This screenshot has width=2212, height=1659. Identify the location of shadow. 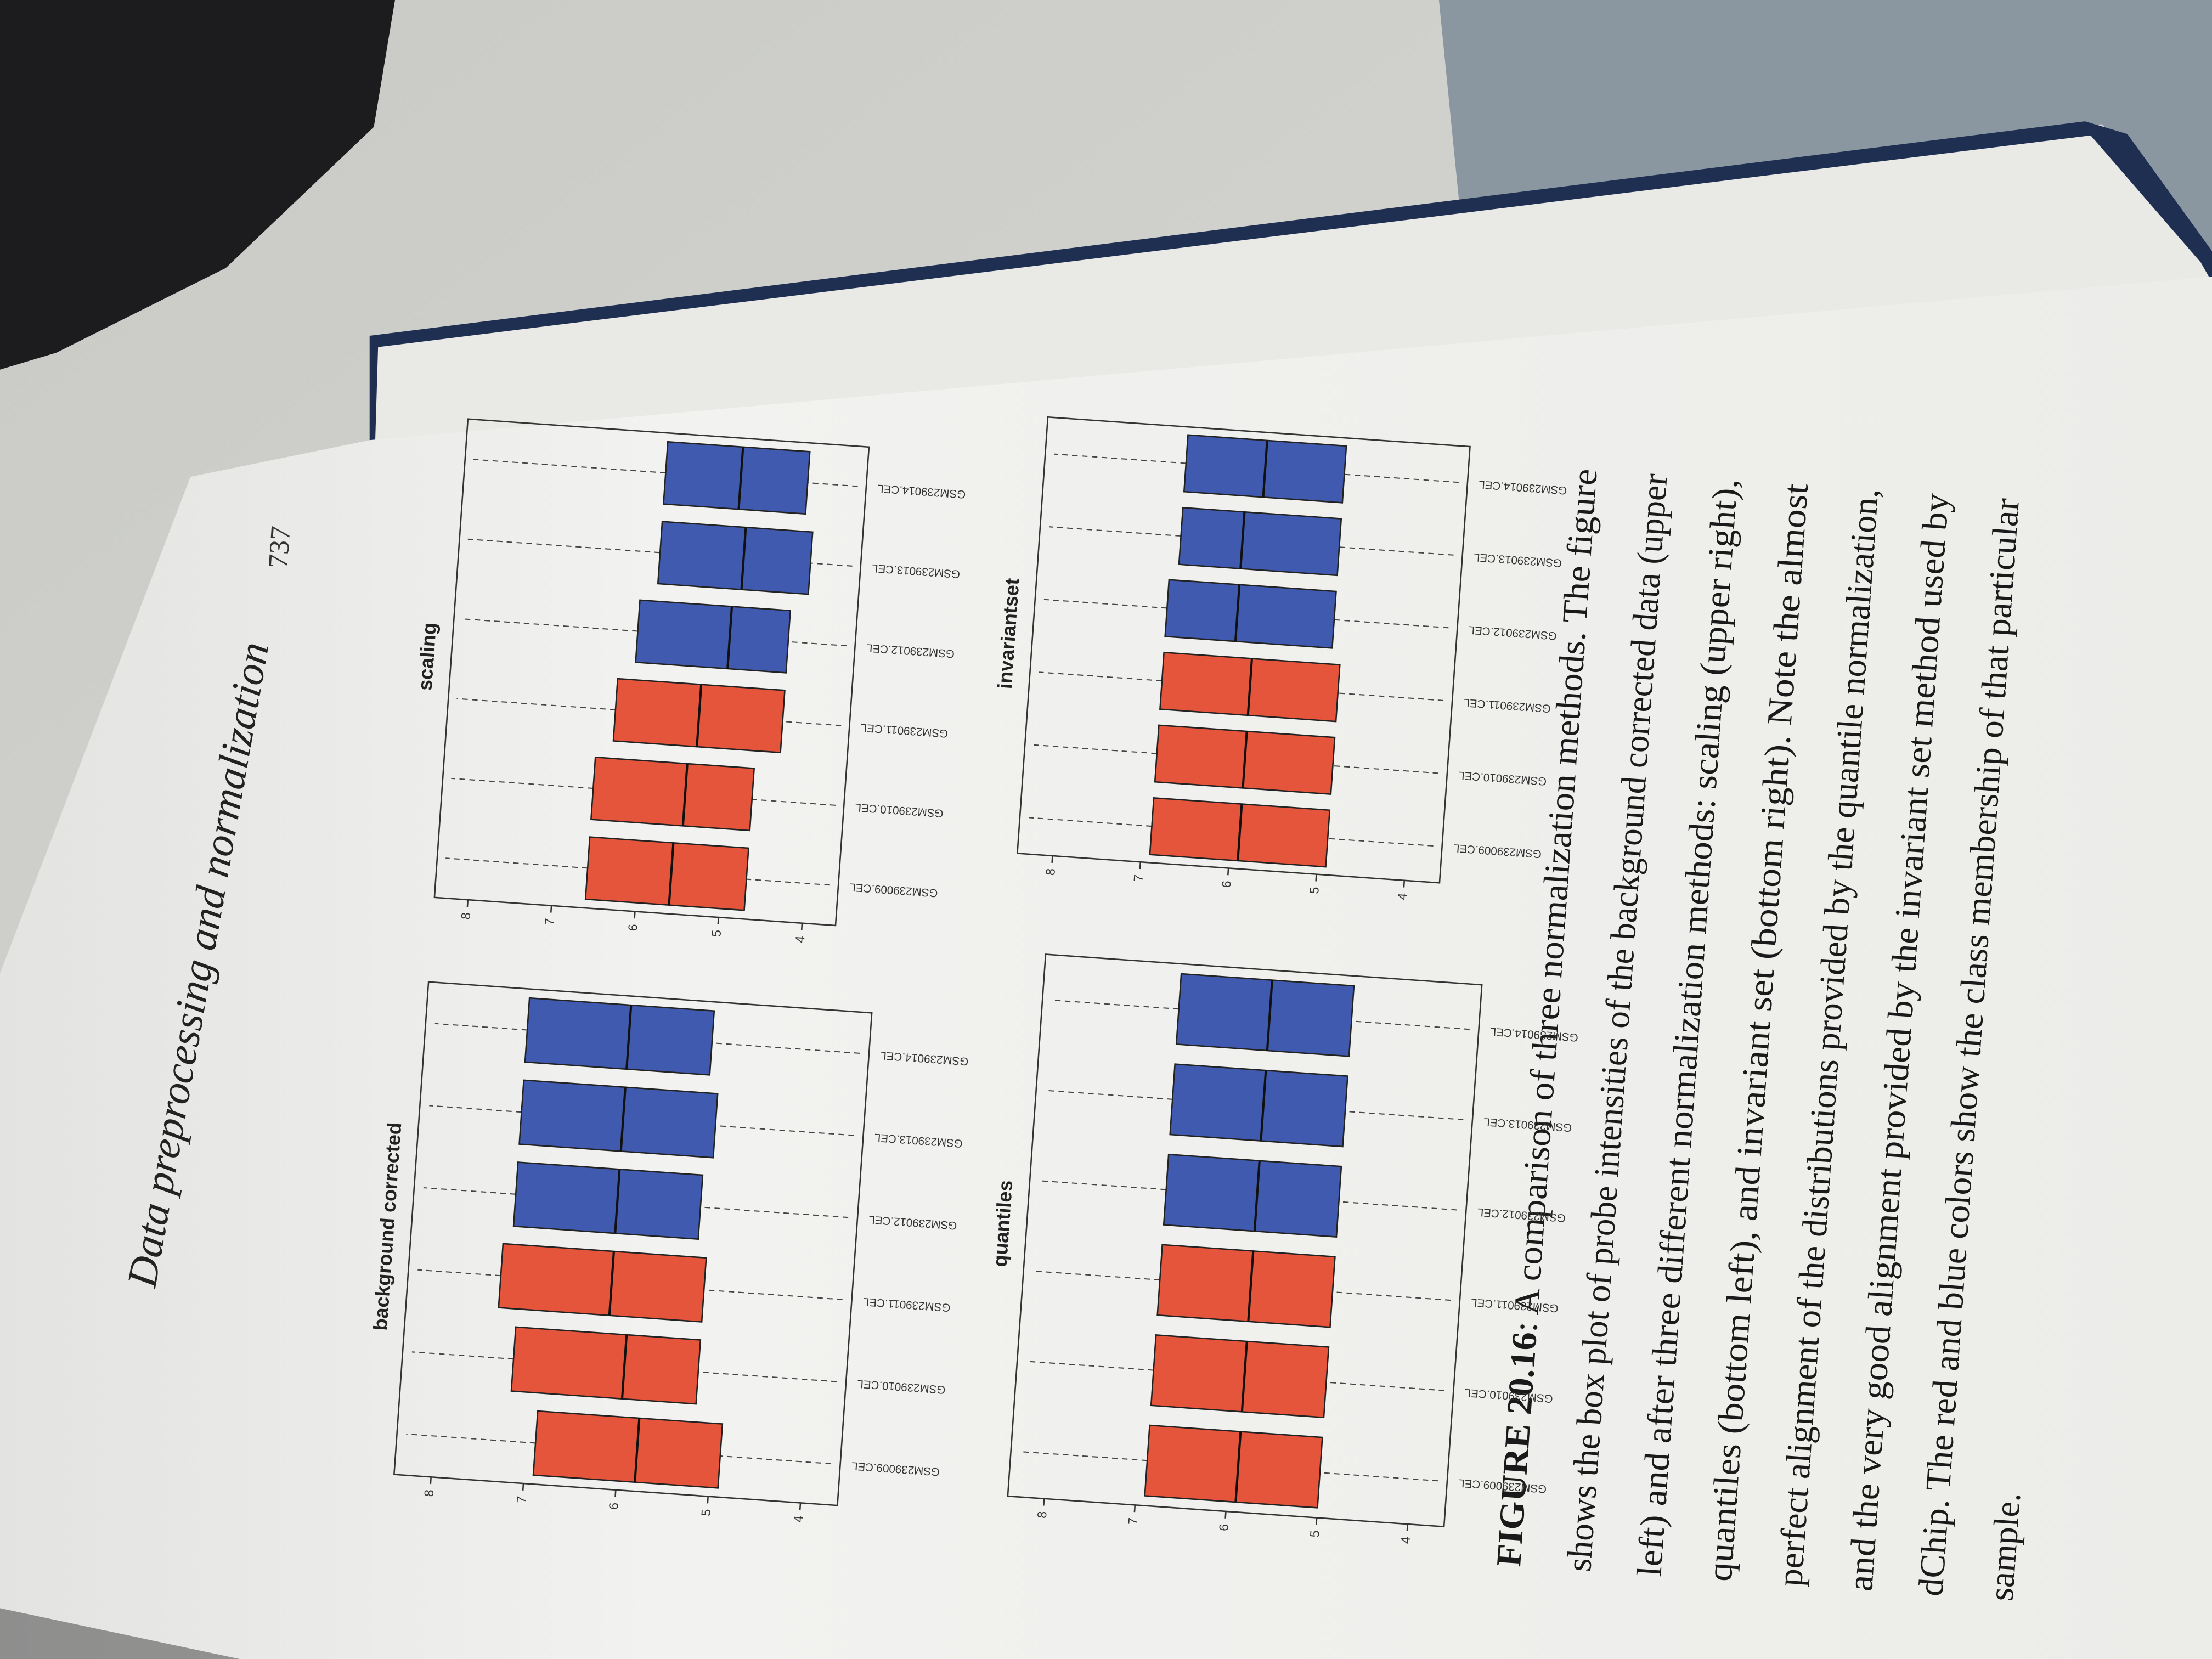
(120, 1634).